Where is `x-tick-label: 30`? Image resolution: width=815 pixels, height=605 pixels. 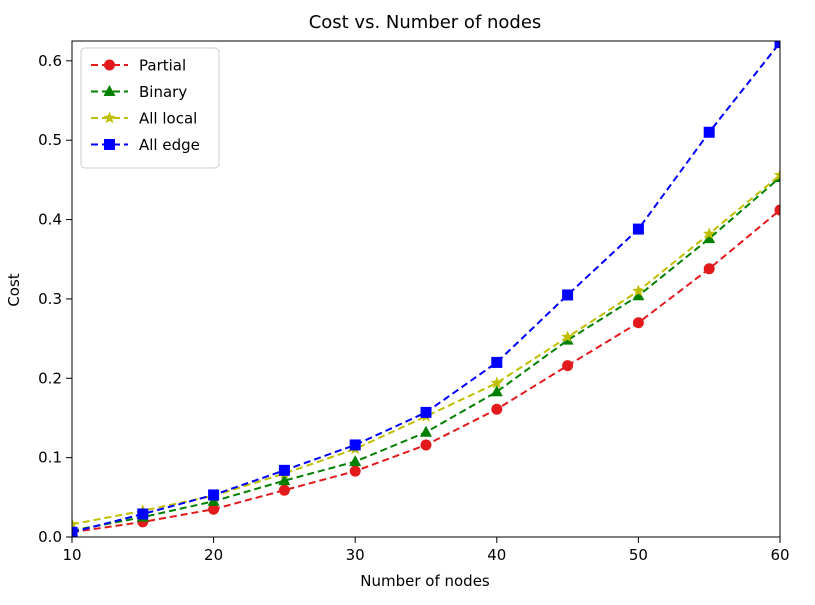 x-tick-label: 30 is located at coordinates (355, 555).